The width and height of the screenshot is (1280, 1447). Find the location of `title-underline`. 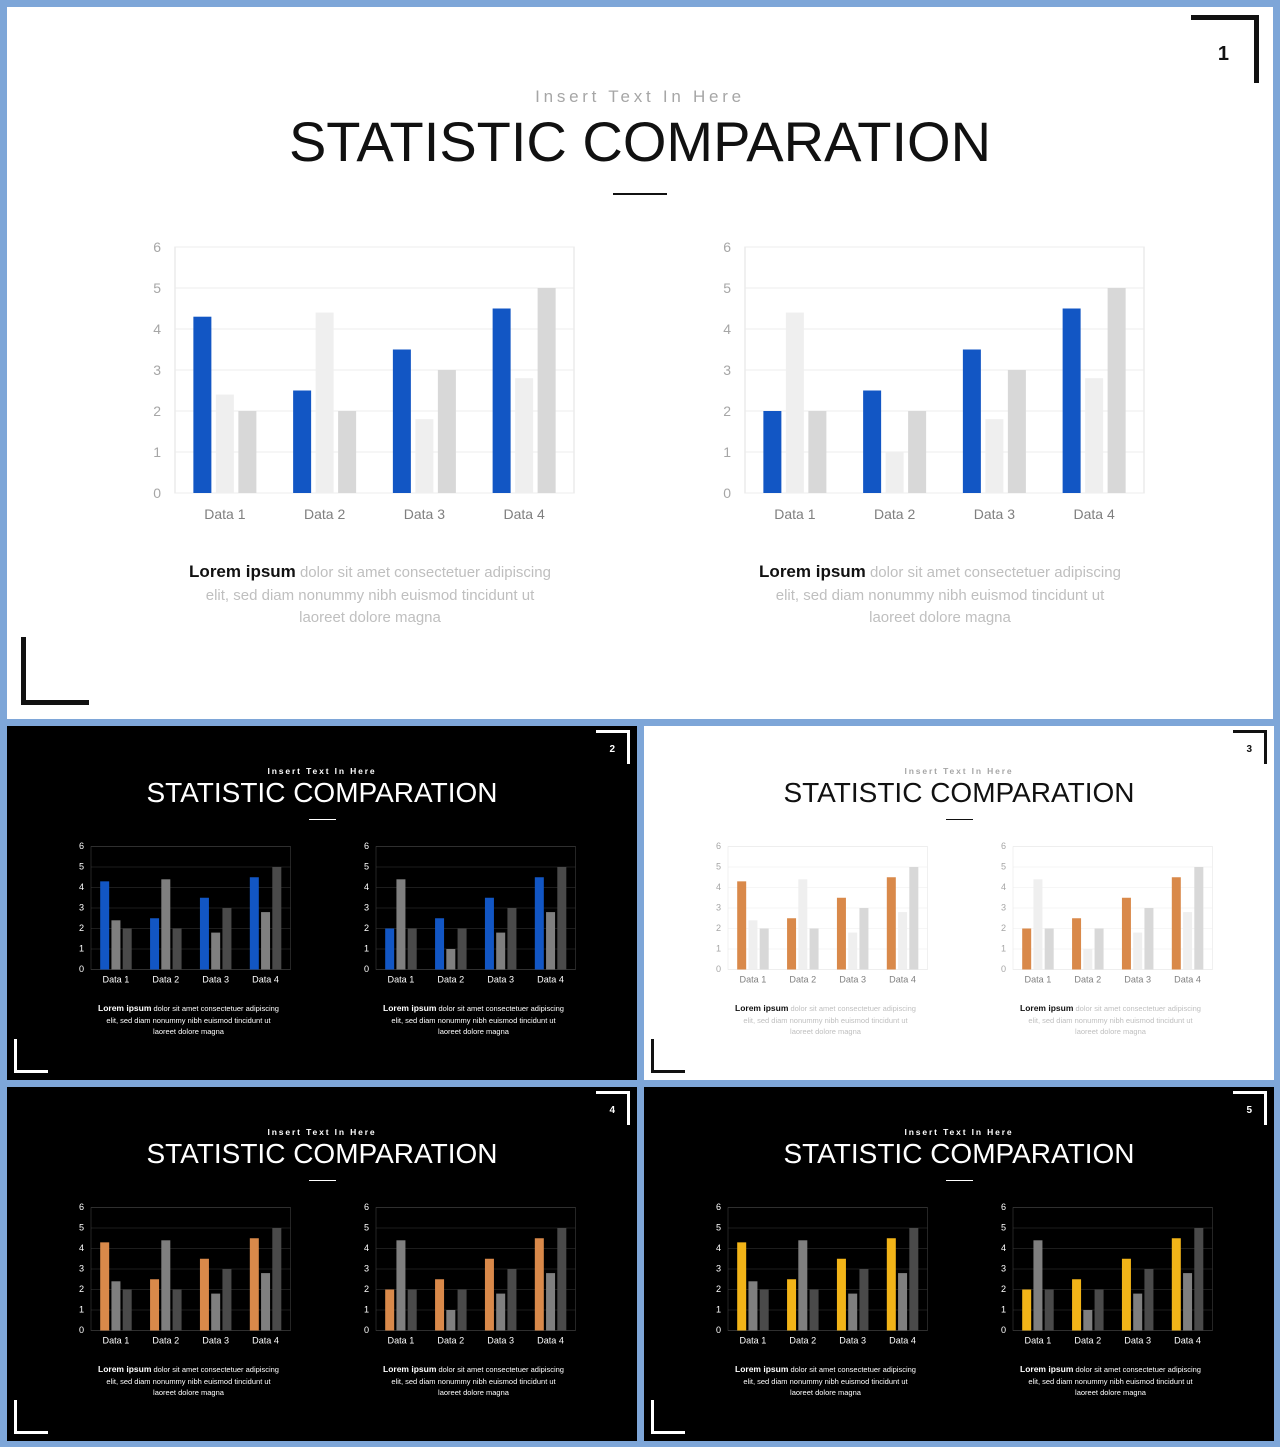

title-underline is located at coordinates (959, 1180).